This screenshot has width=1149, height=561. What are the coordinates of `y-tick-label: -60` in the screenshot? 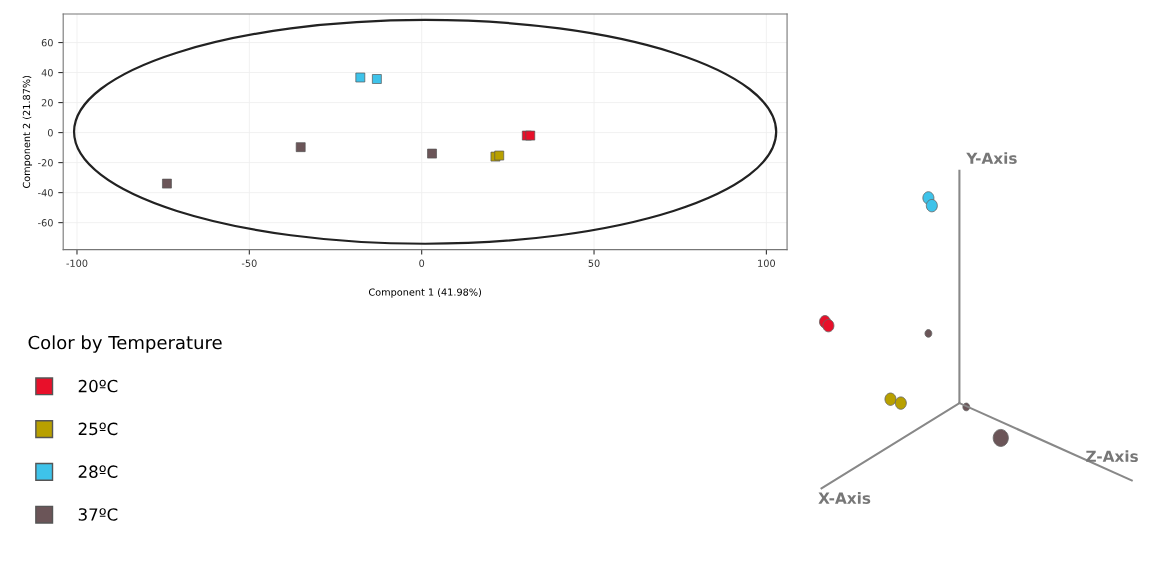 It's located at (45, 223).